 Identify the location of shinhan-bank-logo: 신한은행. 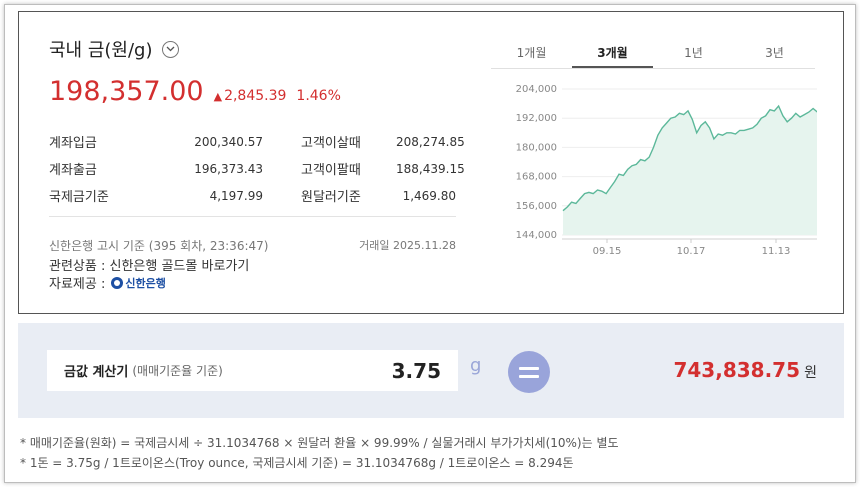
(138, 283).